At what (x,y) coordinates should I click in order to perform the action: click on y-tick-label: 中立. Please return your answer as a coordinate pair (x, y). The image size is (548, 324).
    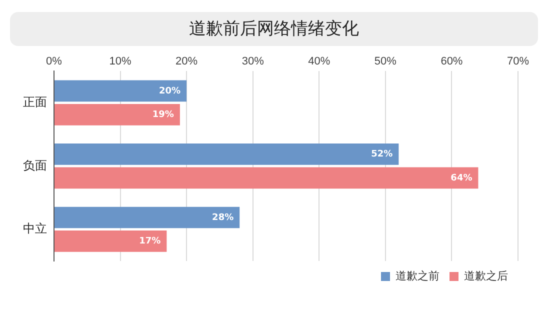
    Looking at the image, I should click on (35, 229).